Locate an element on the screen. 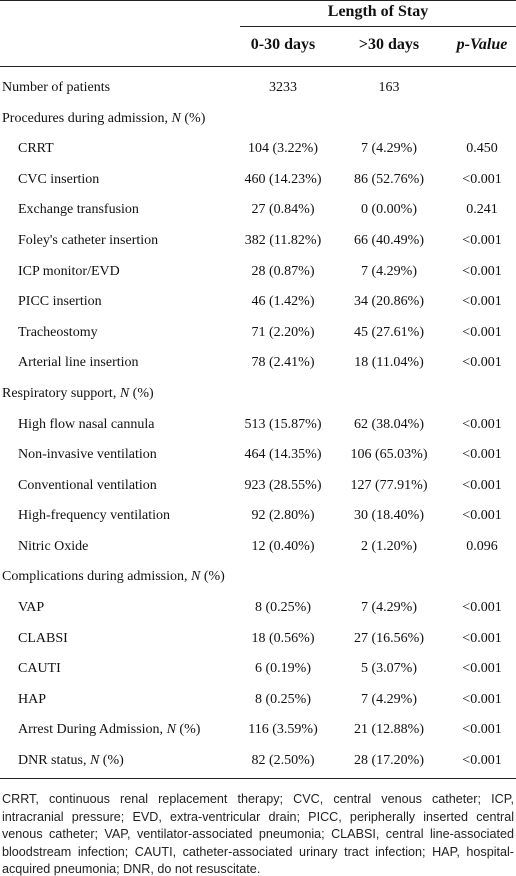 The width and height of the screenshot is (516, 876). section-label: Number of patients is located at coordinates (56, 87).